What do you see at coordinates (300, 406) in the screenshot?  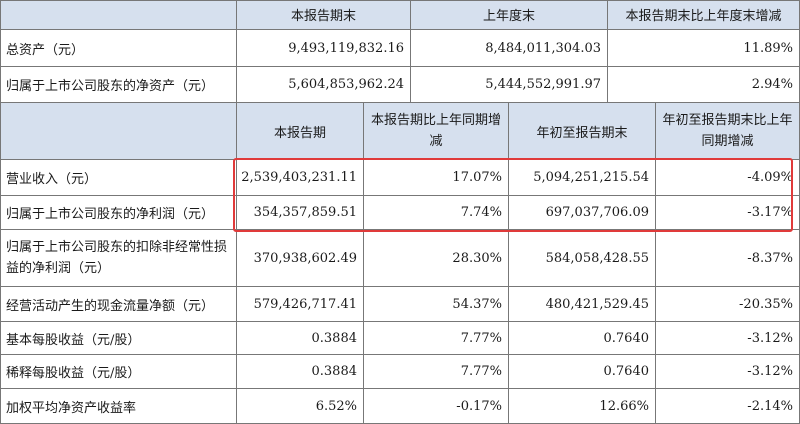 I see `cell-value: 6.52%` at bounding box center [300, 406].